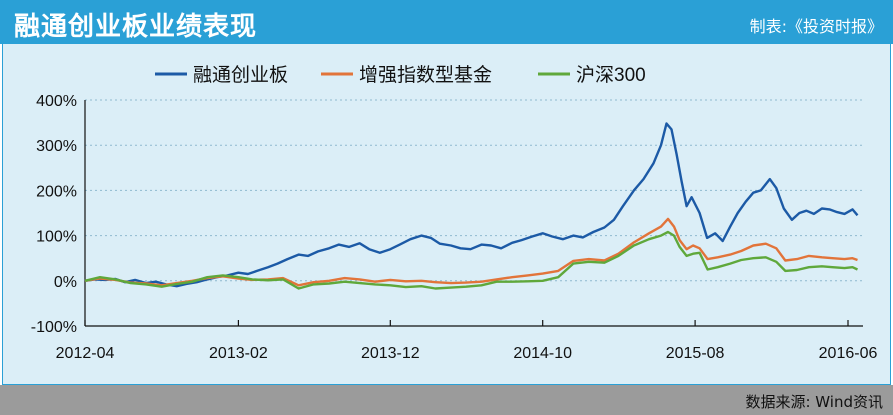 The height and width of the screenshot is (415, 893). I want to click on x-tick-label: 2016-06, so click(848, 353).